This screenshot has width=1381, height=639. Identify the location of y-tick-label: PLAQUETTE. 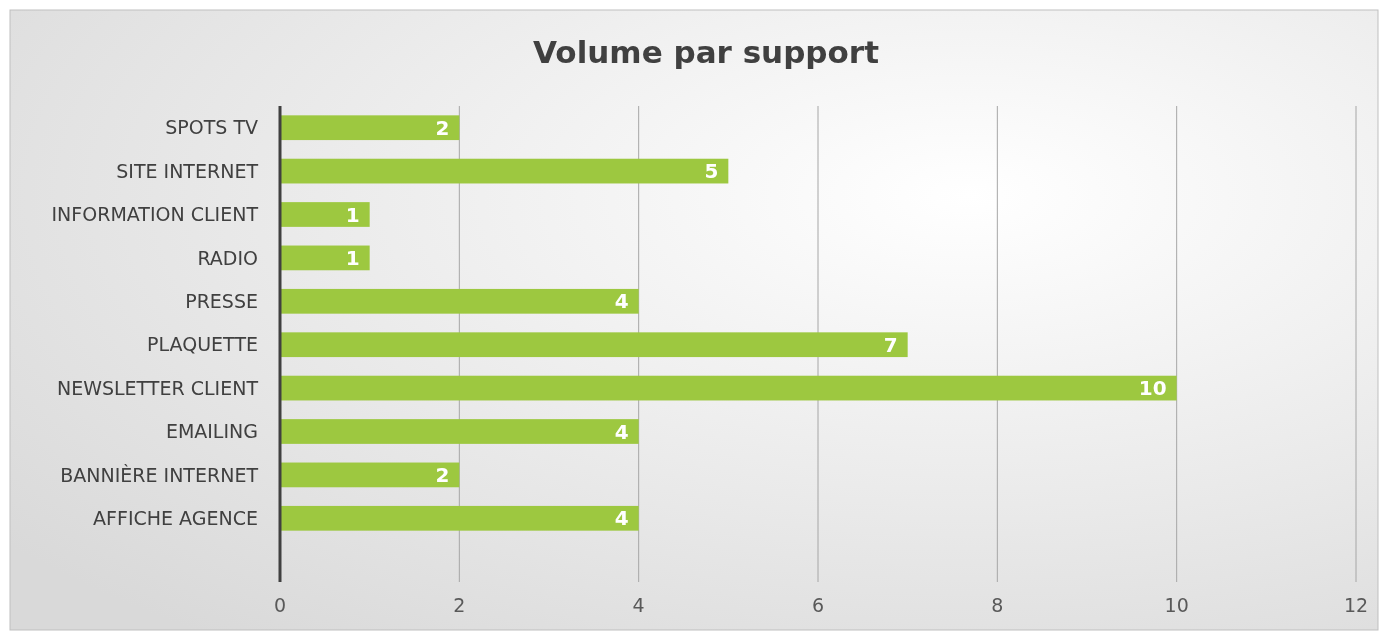
(202, 344).